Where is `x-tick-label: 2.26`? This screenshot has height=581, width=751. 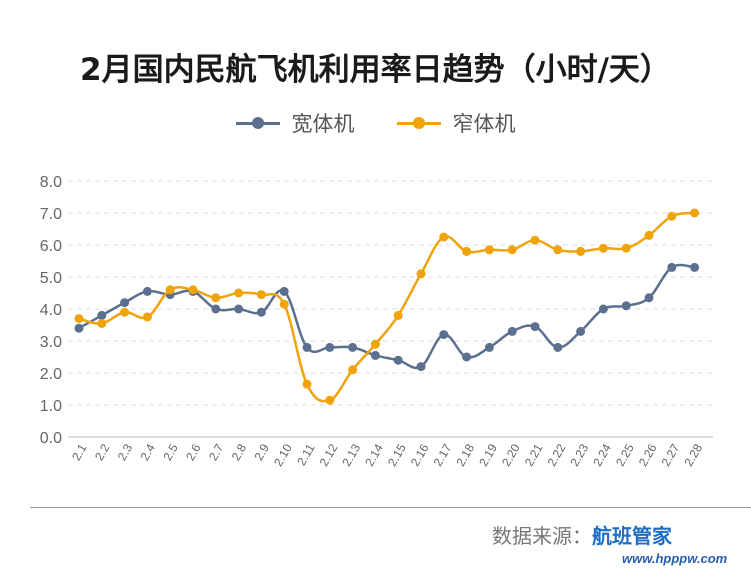 x-tick-label: 2.26 is located at coordinates (648, 455).